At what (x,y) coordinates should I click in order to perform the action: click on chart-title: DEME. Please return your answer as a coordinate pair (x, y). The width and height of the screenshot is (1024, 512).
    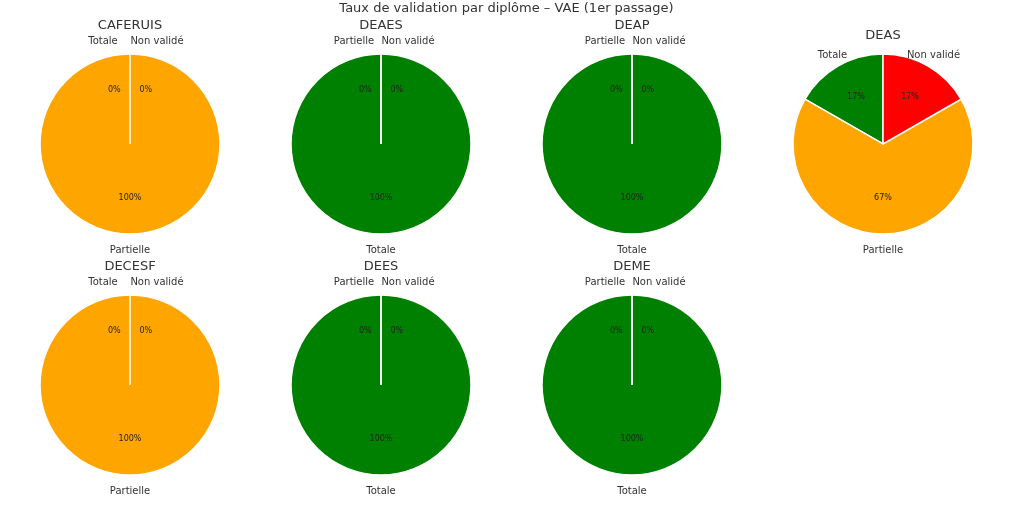
    Looking at the image, I should click on (632, 266).